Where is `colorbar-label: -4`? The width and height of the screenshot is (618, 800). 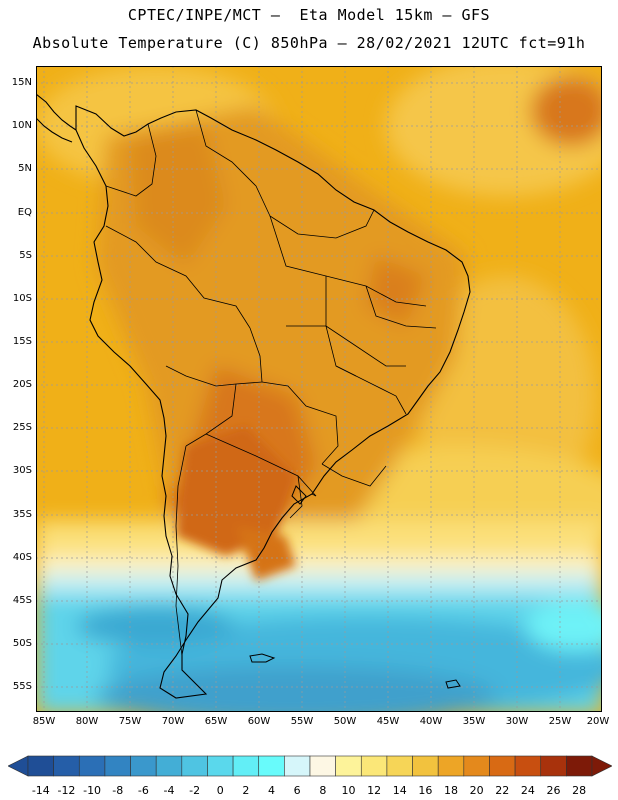
colorbar-label: -4 is located at coordinates (169, 790).